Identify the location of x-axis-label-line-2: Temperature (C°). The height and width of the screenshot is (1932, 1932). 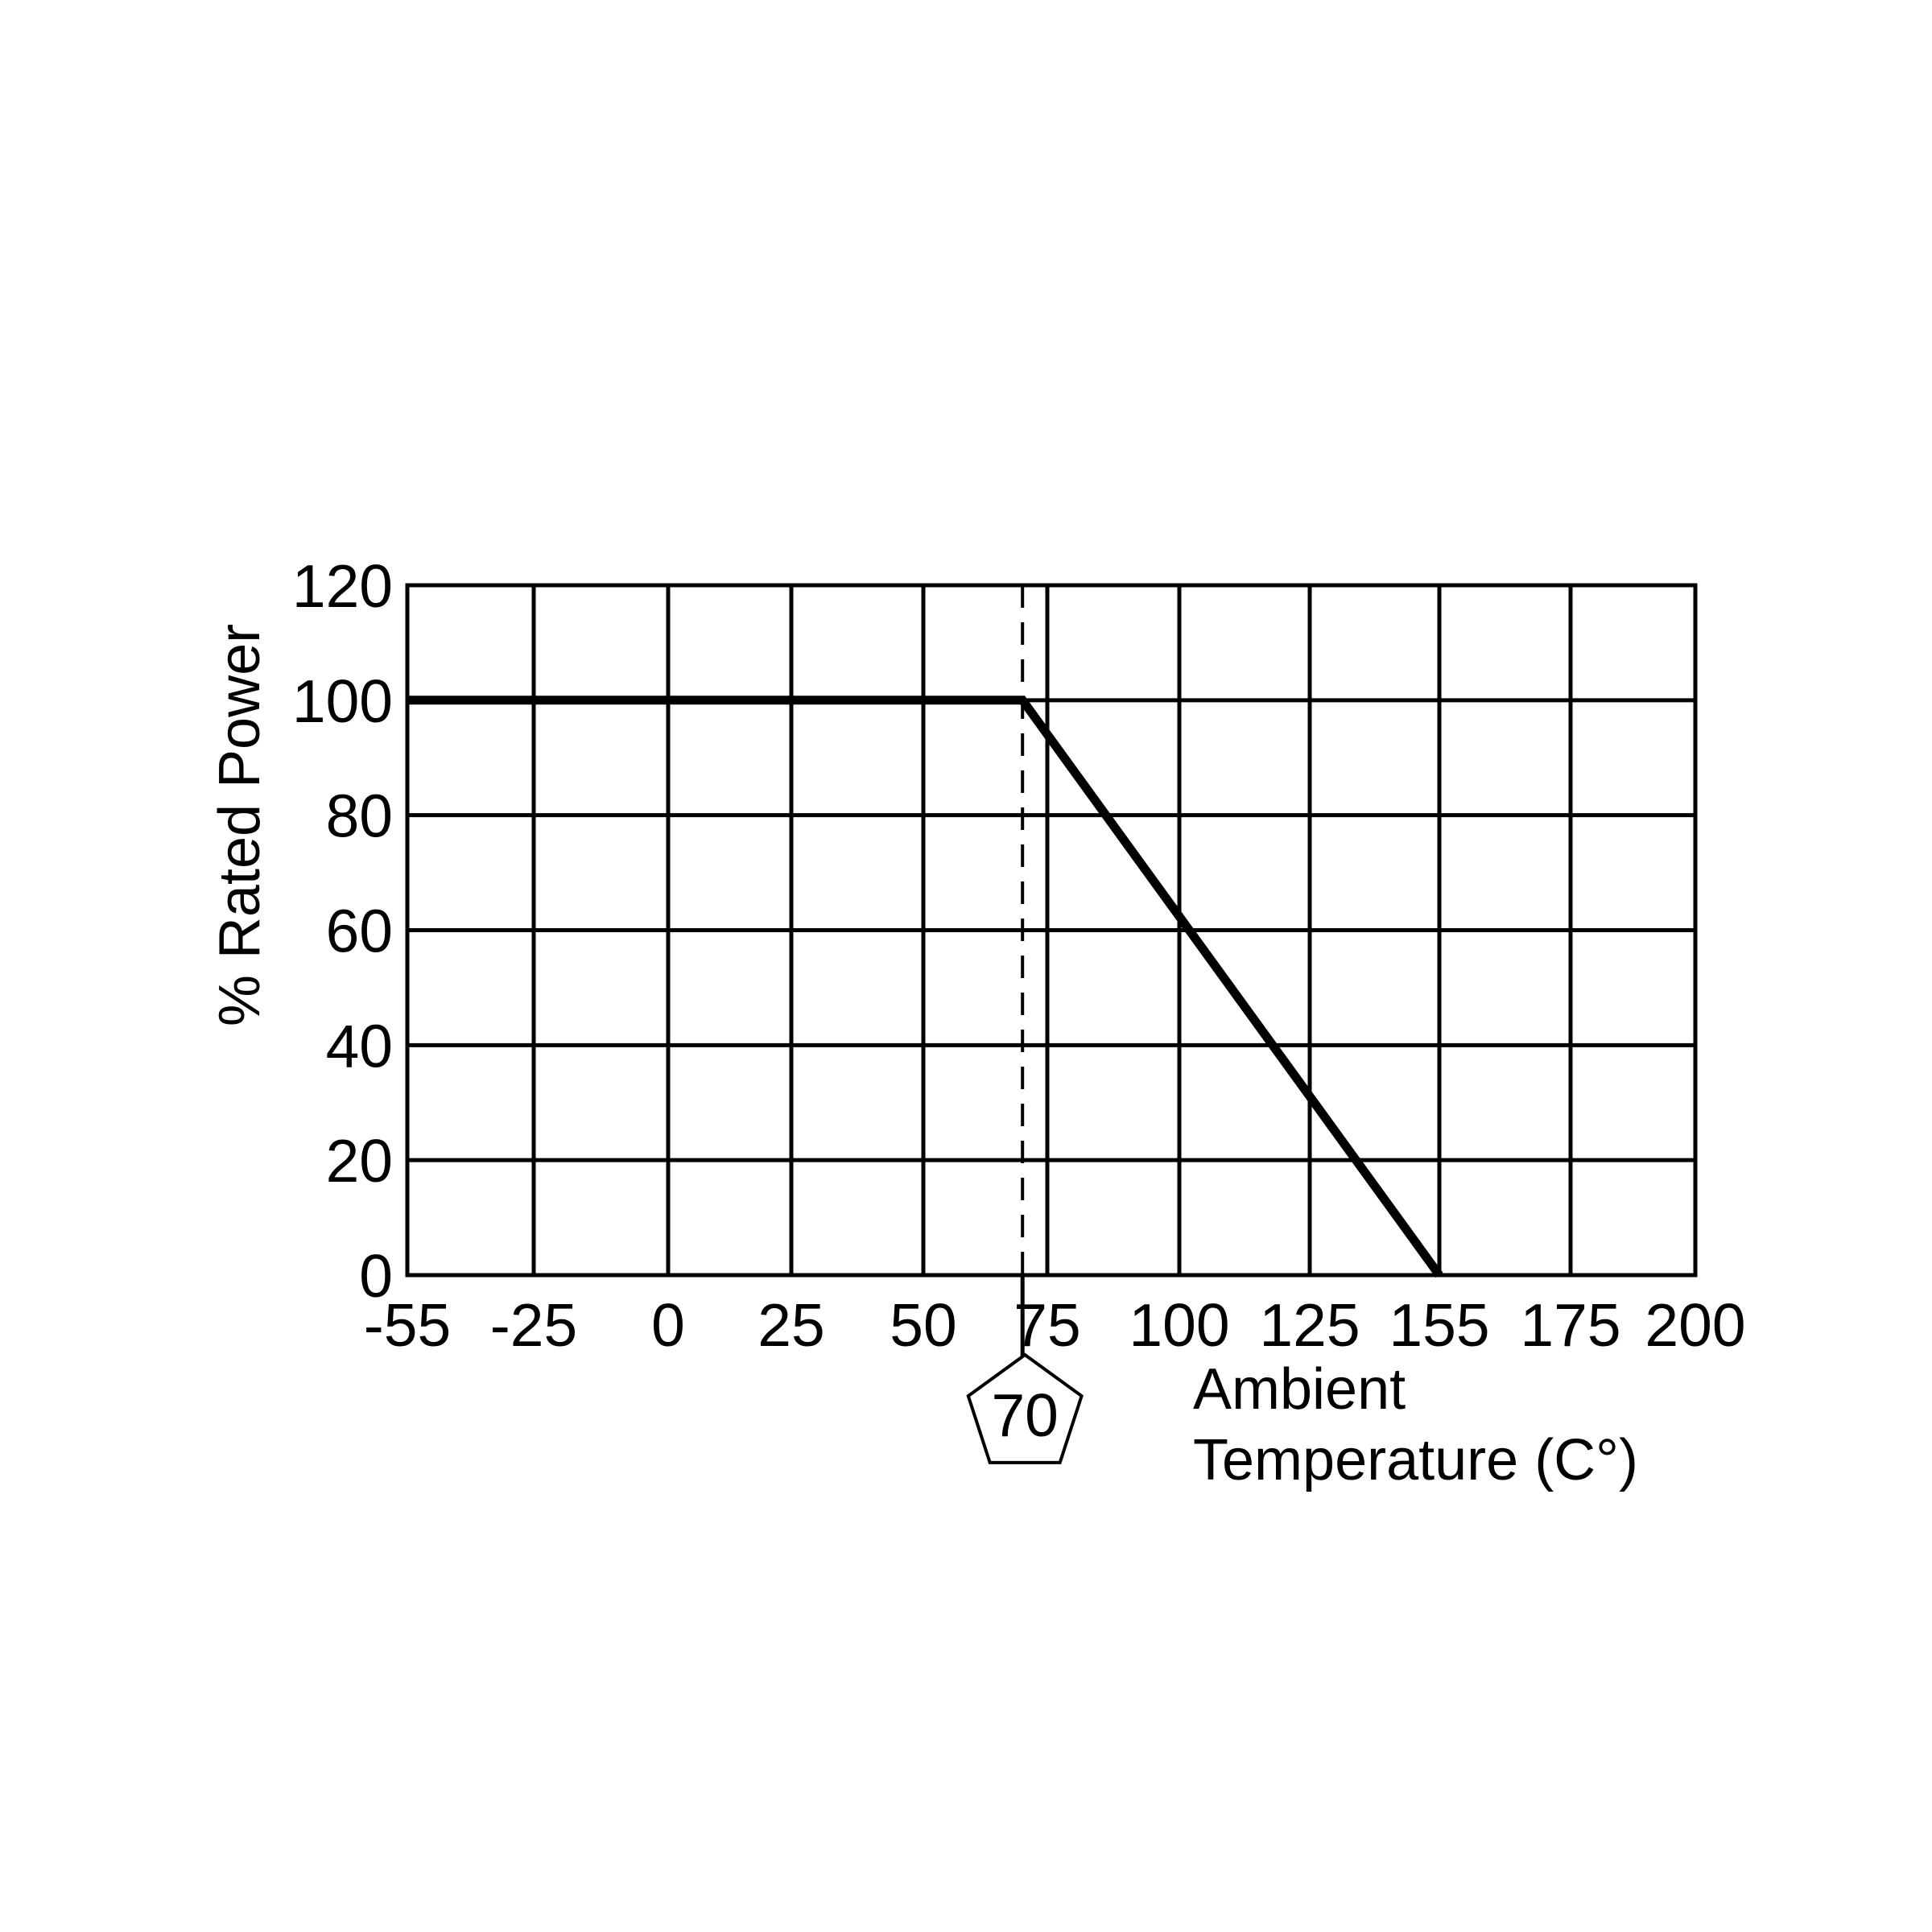
(1415, 1460).